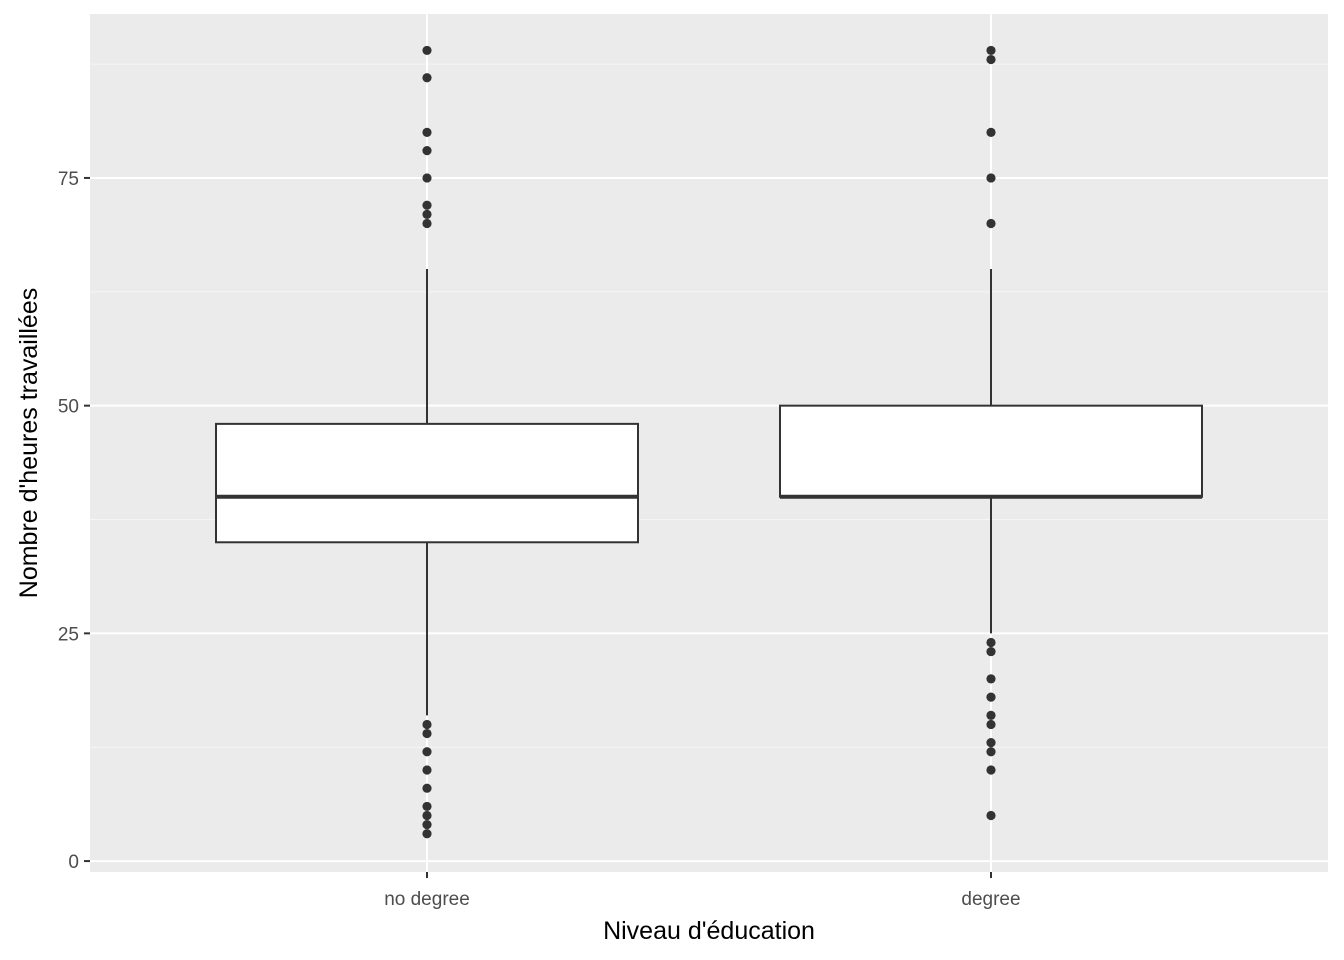 The width and height of the screenshot is (1344, 960). Describe the element at coordinates (29, 443) in the screenshot. I see `y-axis-title: Nombre d'heures travaillées` at that location.